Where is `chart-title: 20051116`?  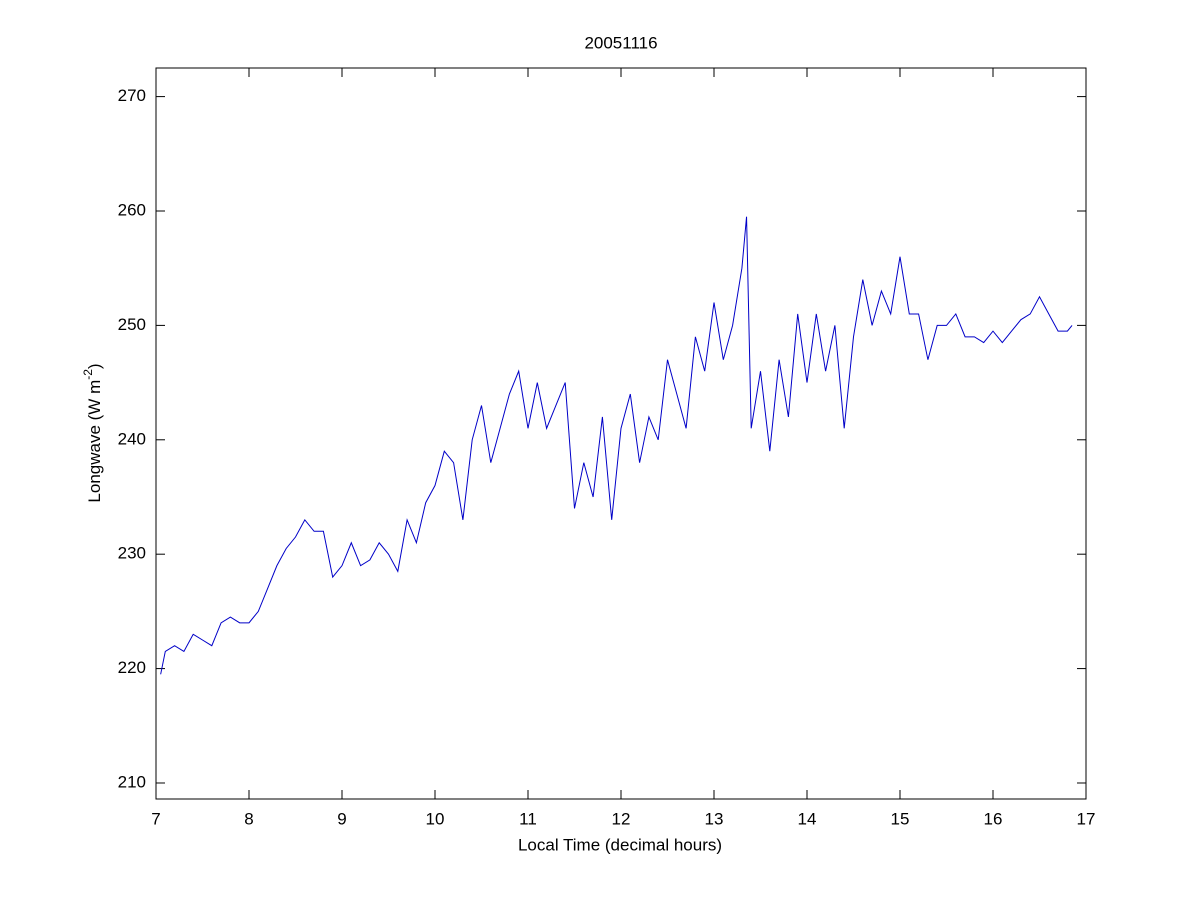 chart-title: 20051116 is located at coordinates (620, 42).